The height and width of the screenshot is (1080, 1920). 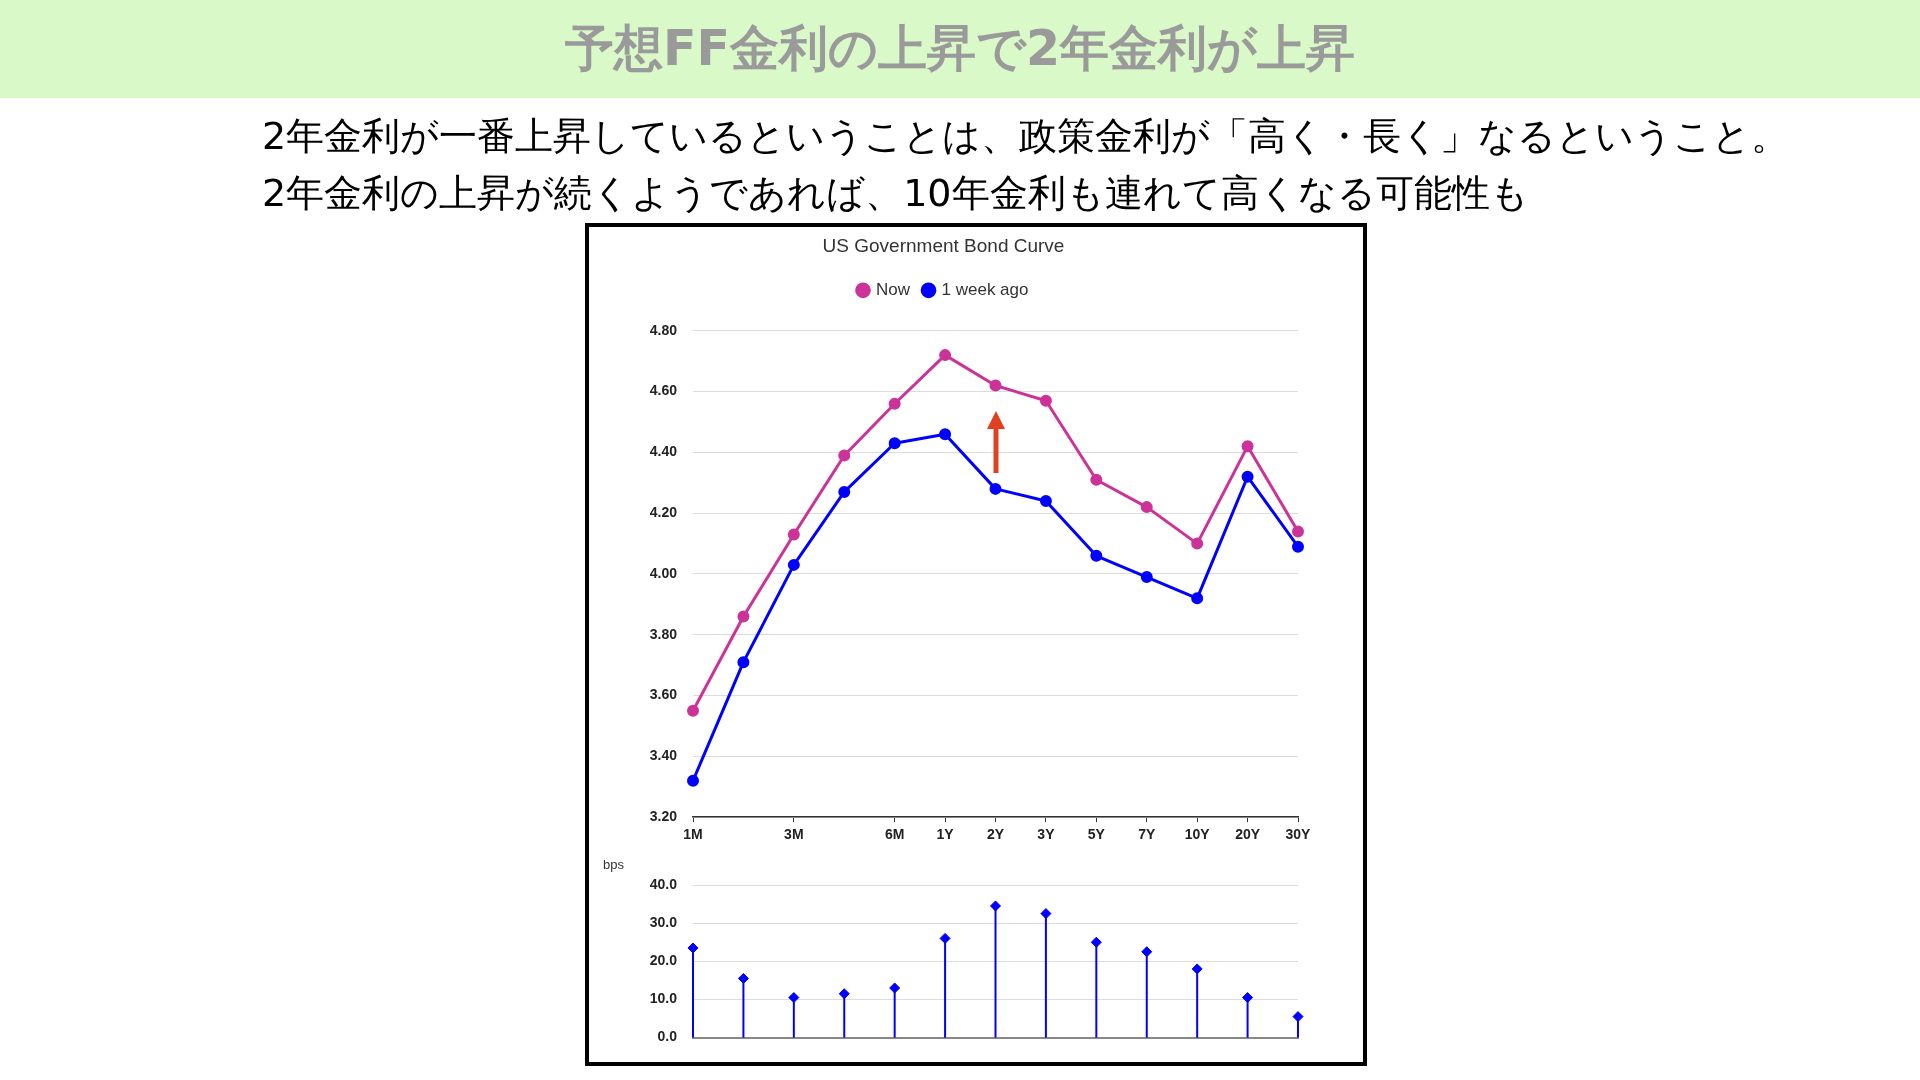 I want to click on y-tick-label: 4.20, so click(x=663, y=512).